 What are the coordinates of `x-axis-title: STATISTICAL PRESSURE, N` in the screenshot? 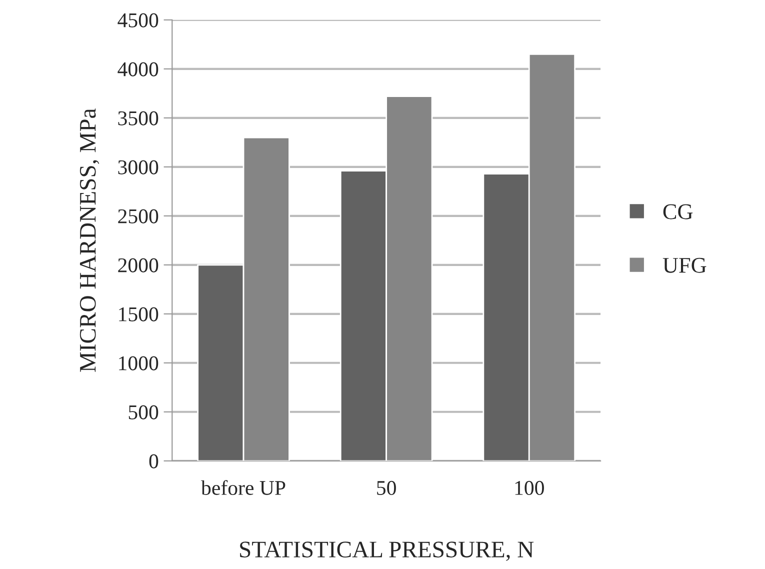 It's located at (387, 551).